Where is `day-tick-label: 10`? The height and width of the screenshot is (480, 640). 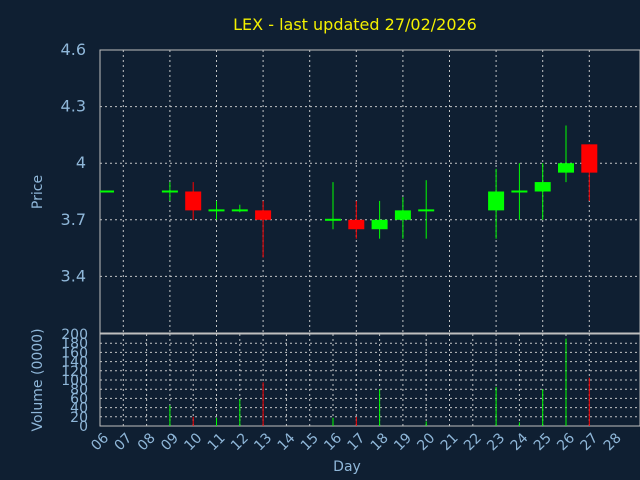 day-tick-label: 10 is located at coordinates (193, 442).